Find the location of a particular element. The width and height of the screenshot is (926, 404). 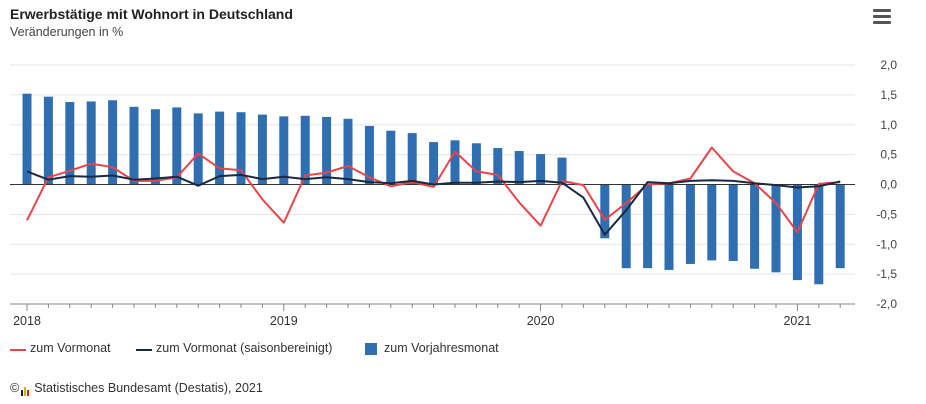

x-tick-label: 2018 is located at coordinates (27, 321).